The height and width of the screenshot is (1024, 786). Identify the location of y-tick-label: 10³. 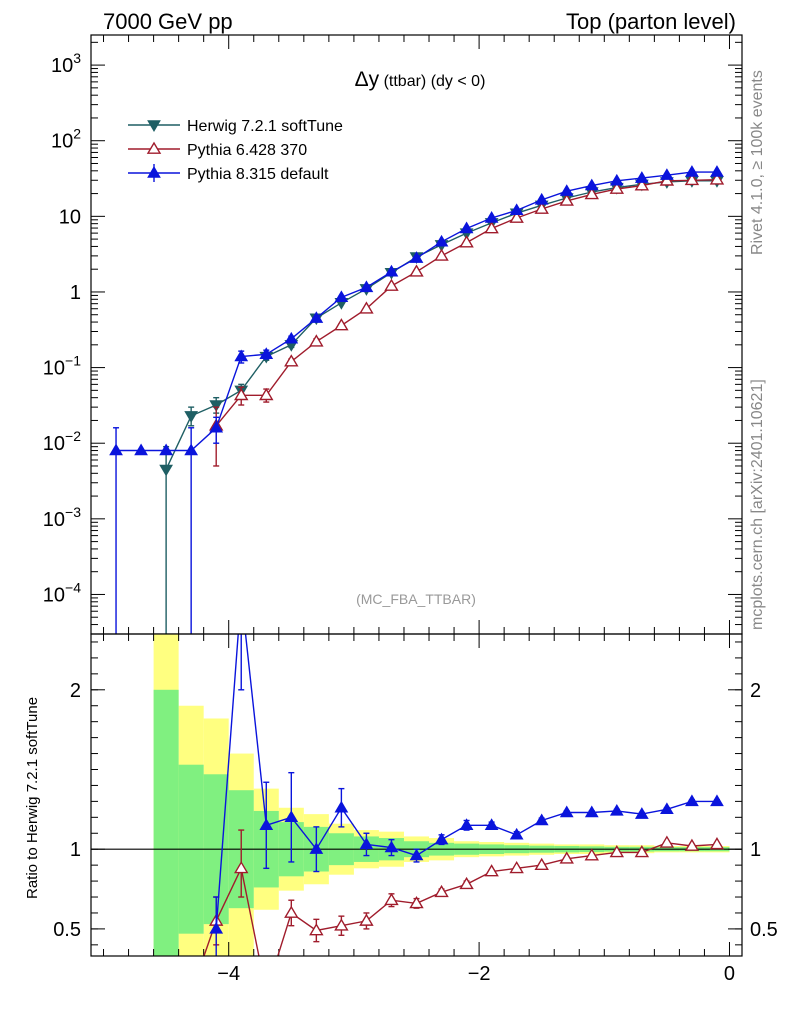
(66, 63).